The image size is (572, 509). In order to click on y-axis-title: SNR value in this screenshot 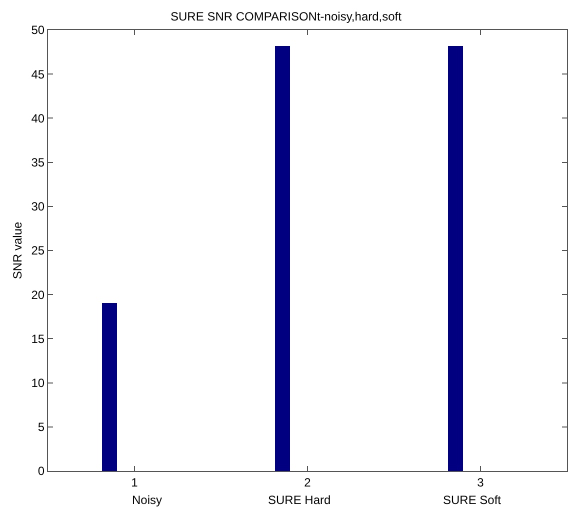, I will do `click(17, 250)`.